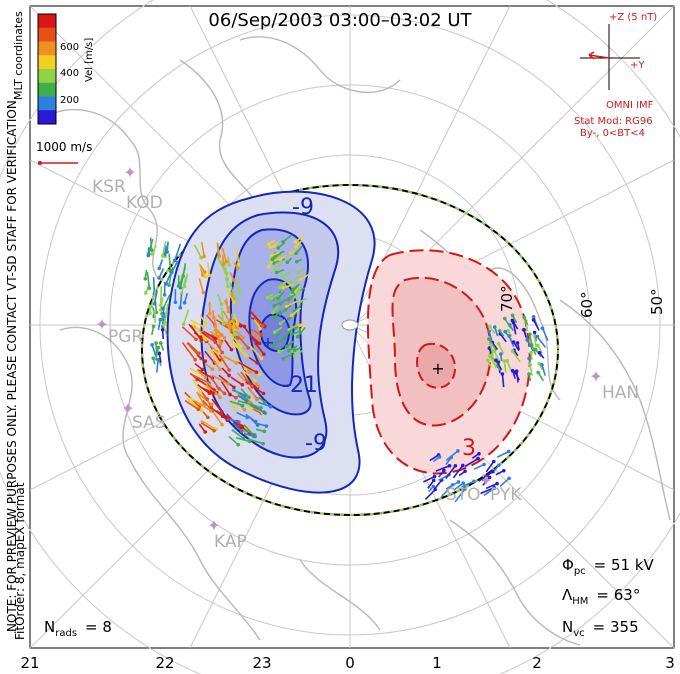 This screenshot has width=680, height=674. What do you see at coordinates (267, 342) in the screenshot?
I see `neg-cell-center-marker: +` at bounding box center [267, 342].